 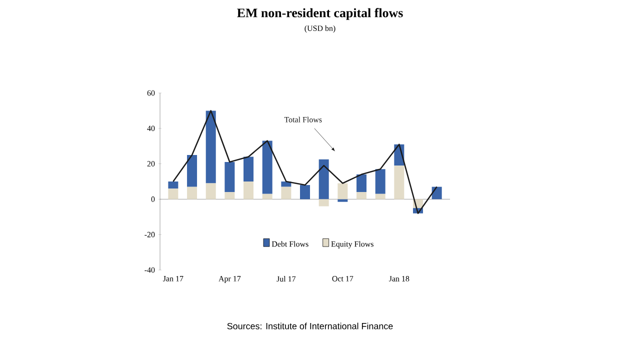 I want to click on line-series, so click(x=305, y=162).